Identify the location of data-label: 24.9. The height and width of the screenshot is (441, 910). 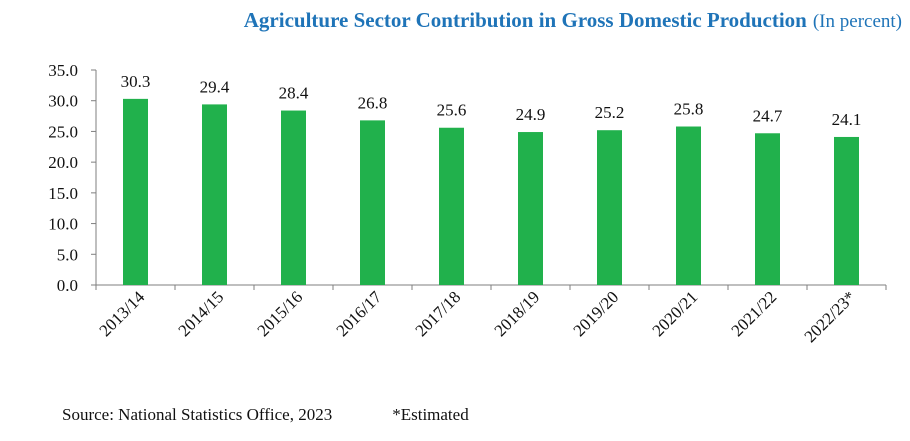
(531, 114).